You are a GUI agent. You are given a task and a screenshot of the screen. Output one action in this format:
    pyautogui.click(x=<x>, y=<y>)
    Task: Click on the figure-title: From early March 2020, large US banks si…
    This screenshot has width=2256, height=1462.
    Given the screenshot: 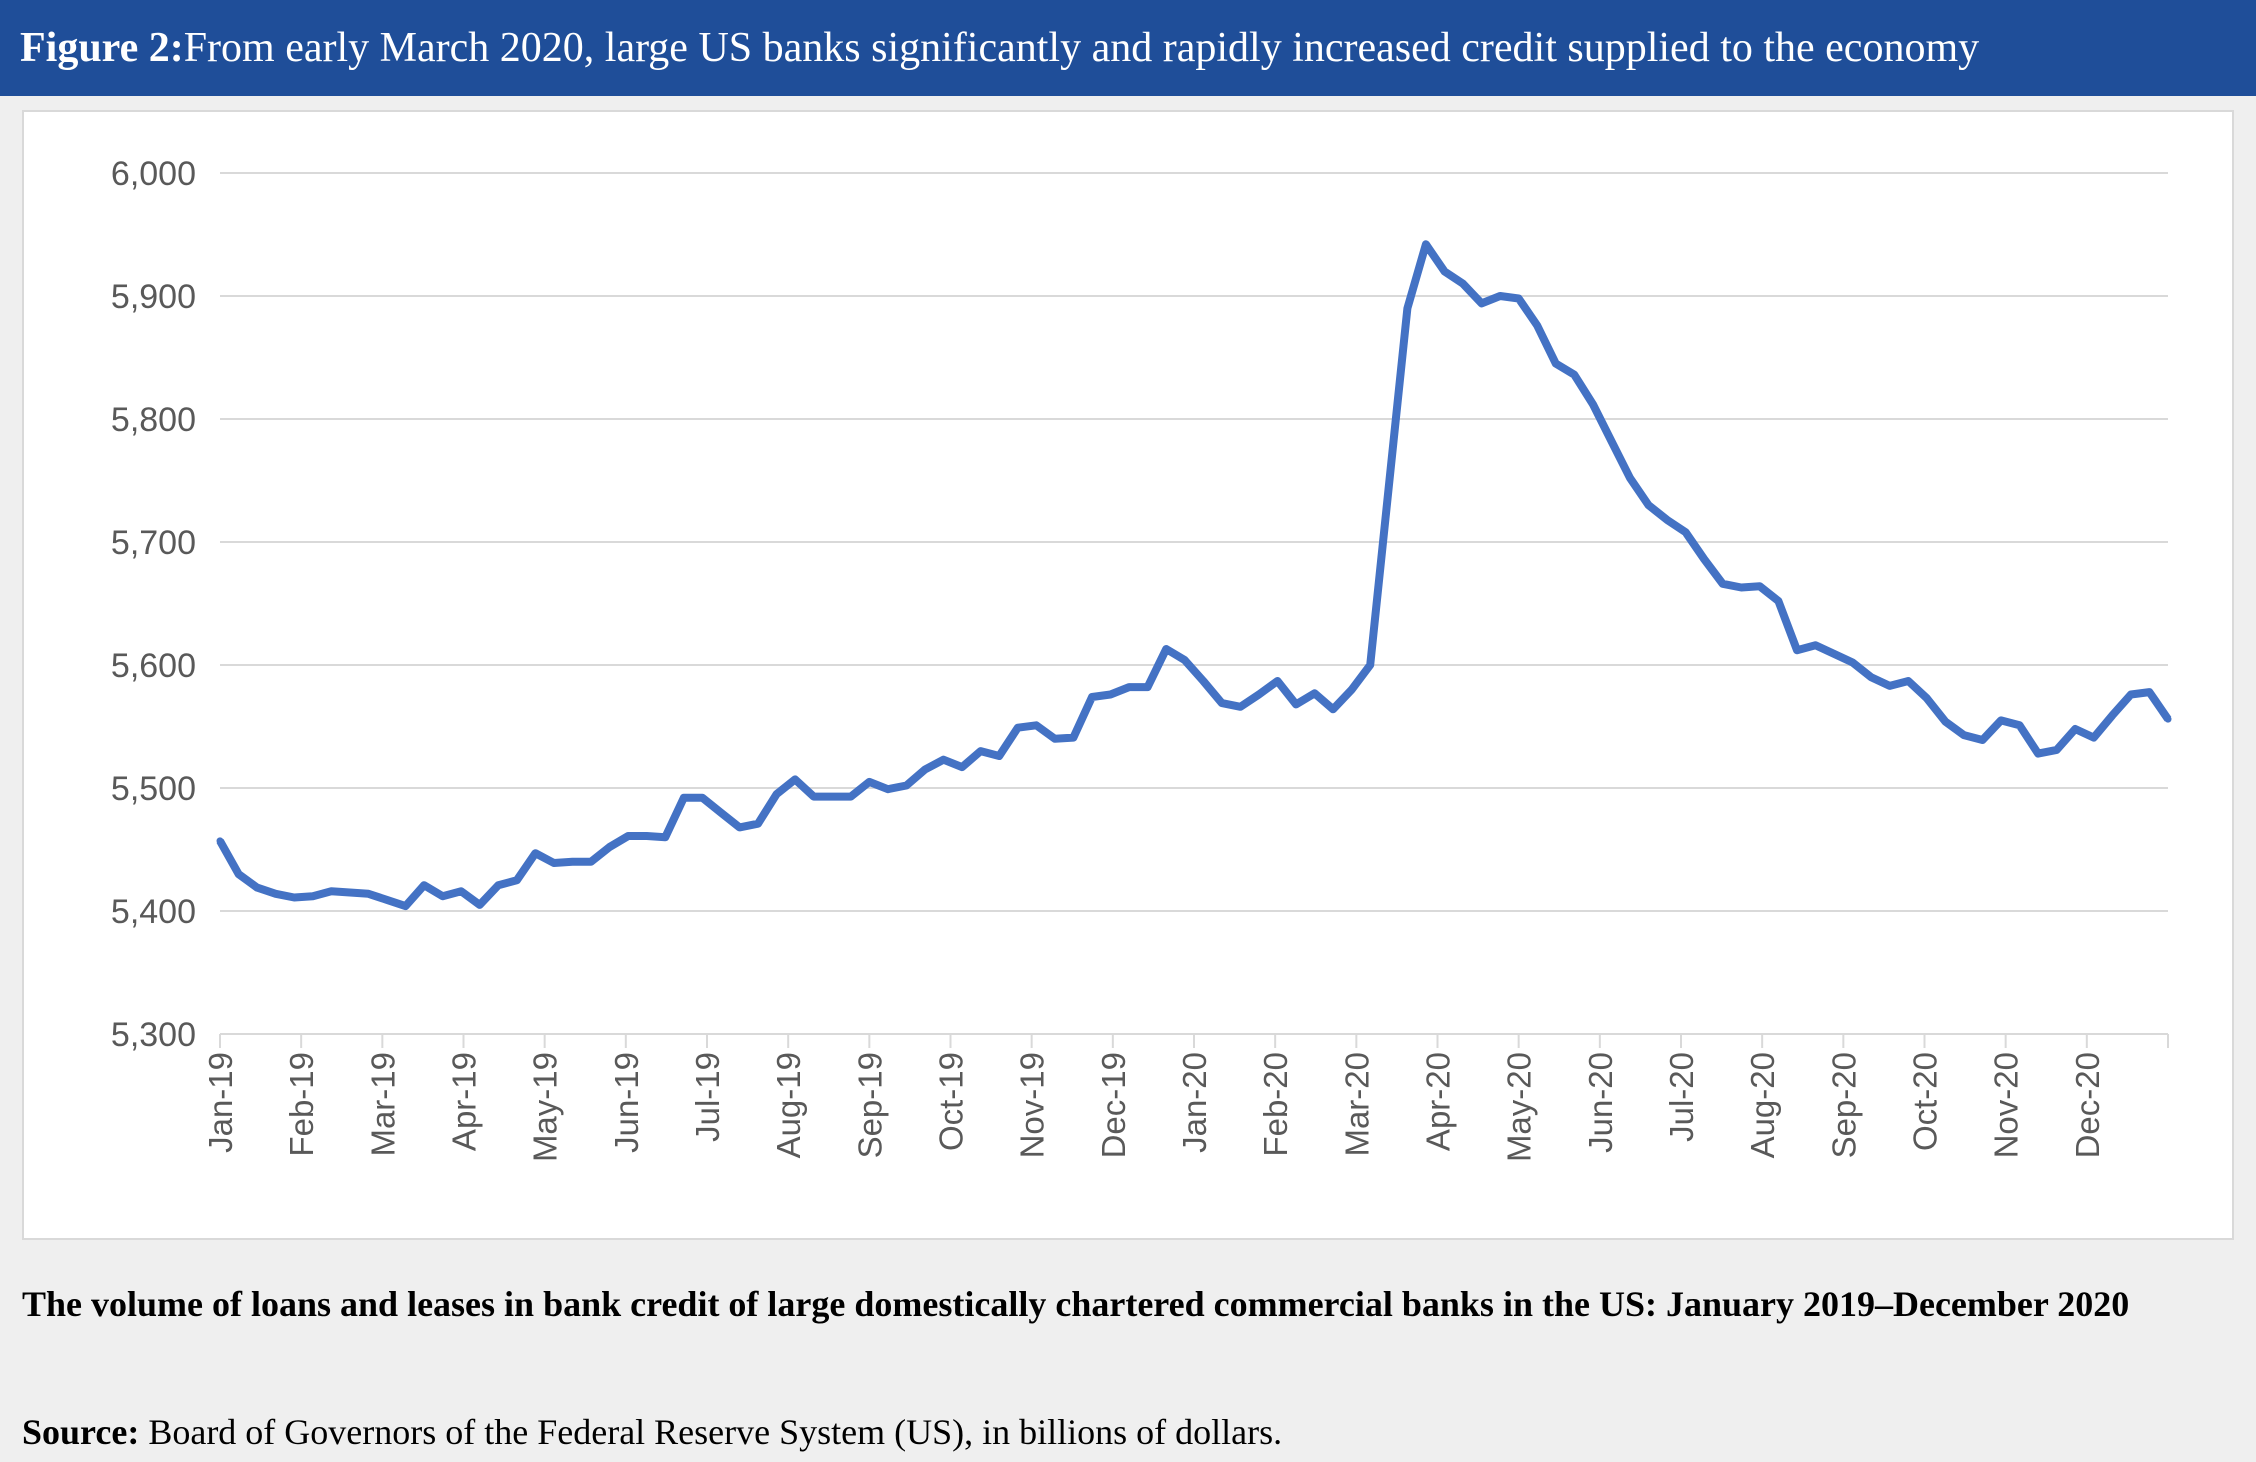 What is the action you would take?
    pyautogui.click(x=1081, y=48)
    